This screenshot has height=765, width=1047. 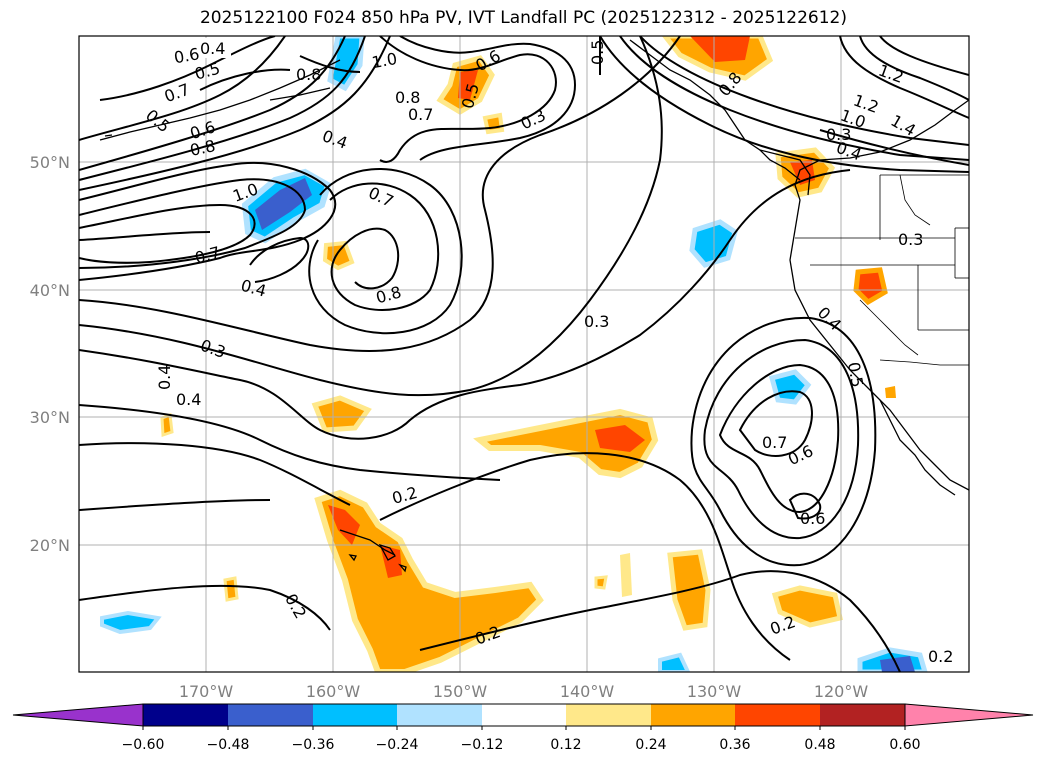 I want to click on lat-label: 50°N, so click(x=50, y=162).